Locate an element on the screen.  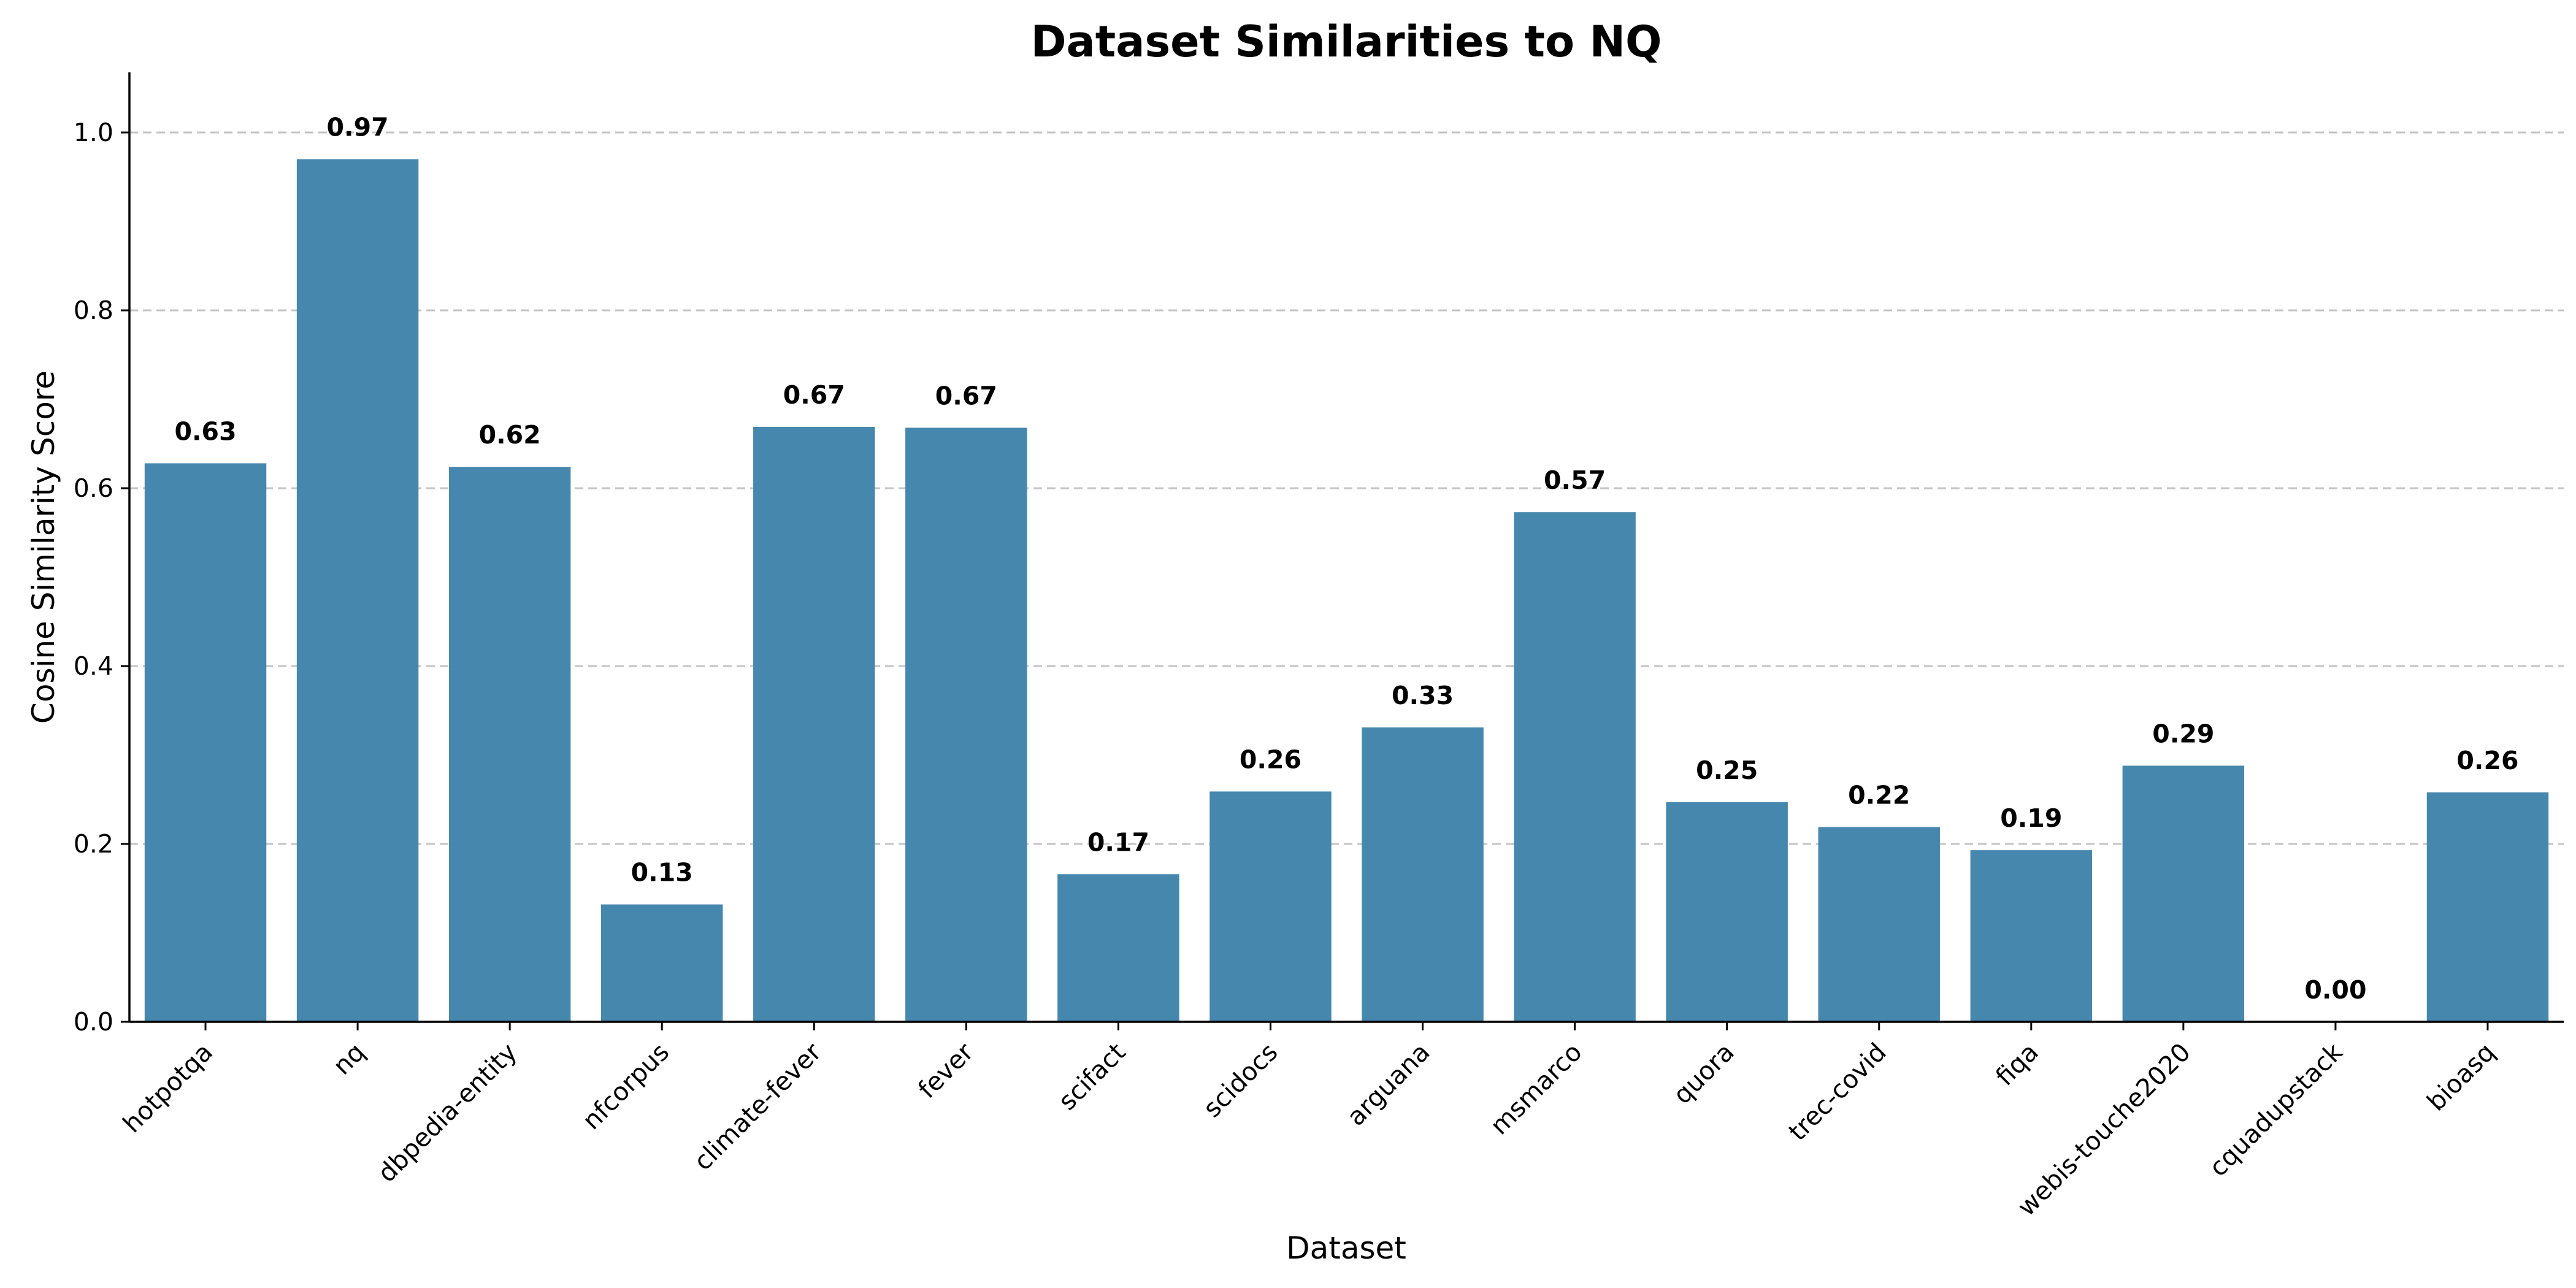
bar-value-label: 0.63 is located at coordinates (205, 431).